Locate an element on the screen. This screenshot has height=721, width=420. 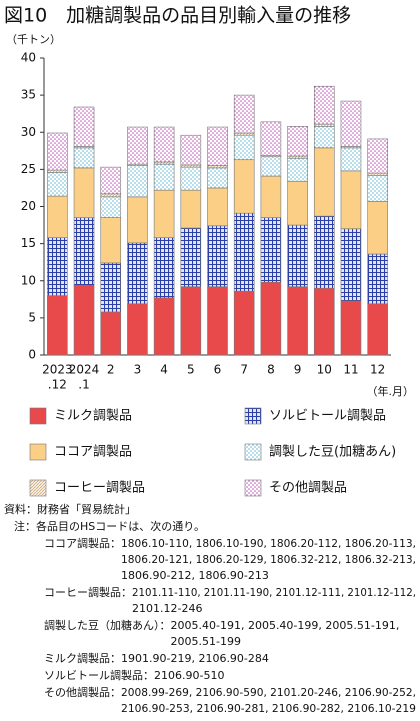
legend-label: ミルク調製品 is located at coordinates (93, 416).